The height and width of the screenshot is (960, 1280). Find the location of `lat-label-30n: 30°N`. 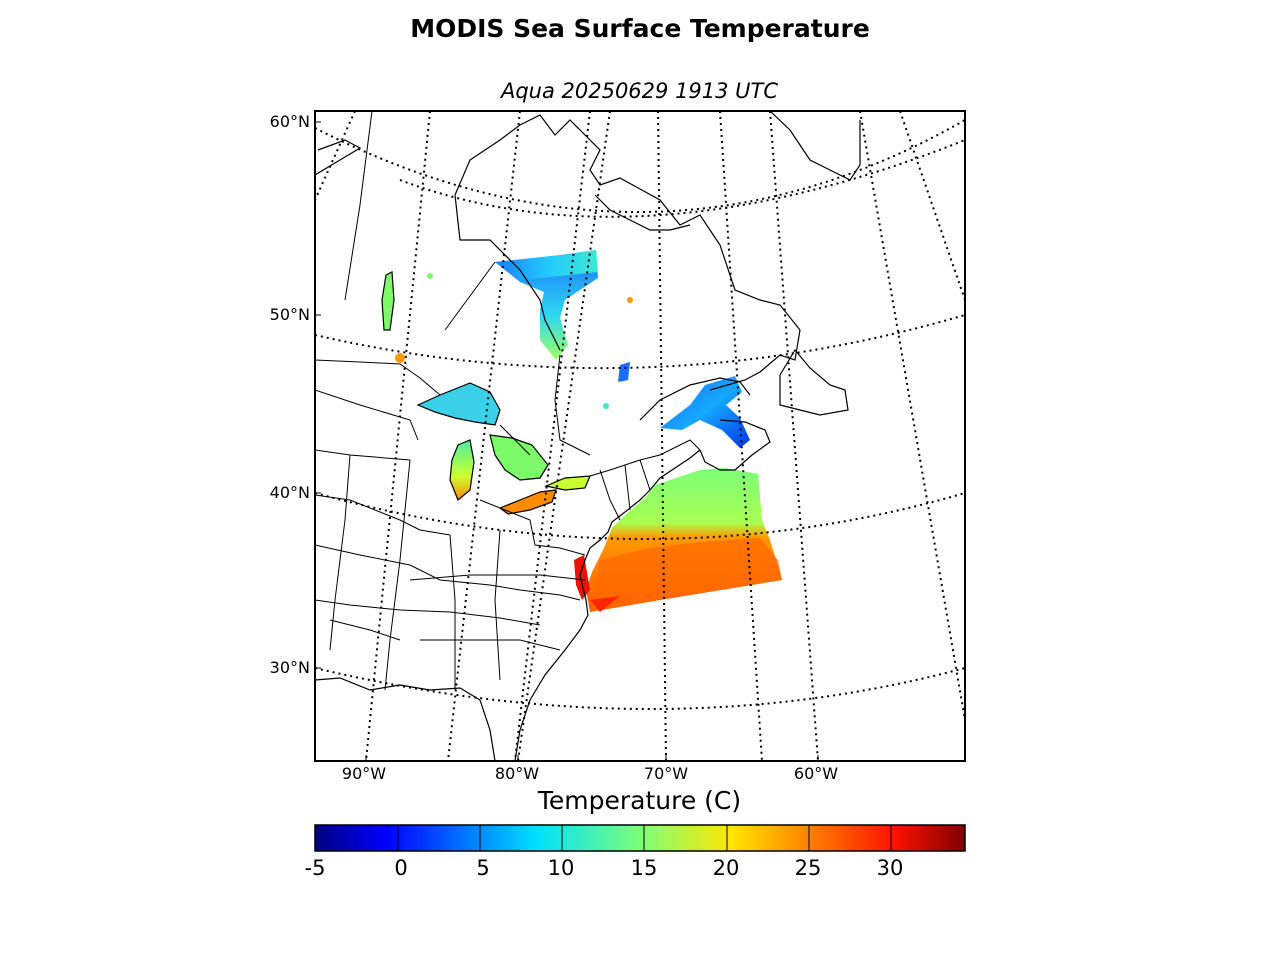

lat-label-30n: 30°N is located at coordinates (289, 667).